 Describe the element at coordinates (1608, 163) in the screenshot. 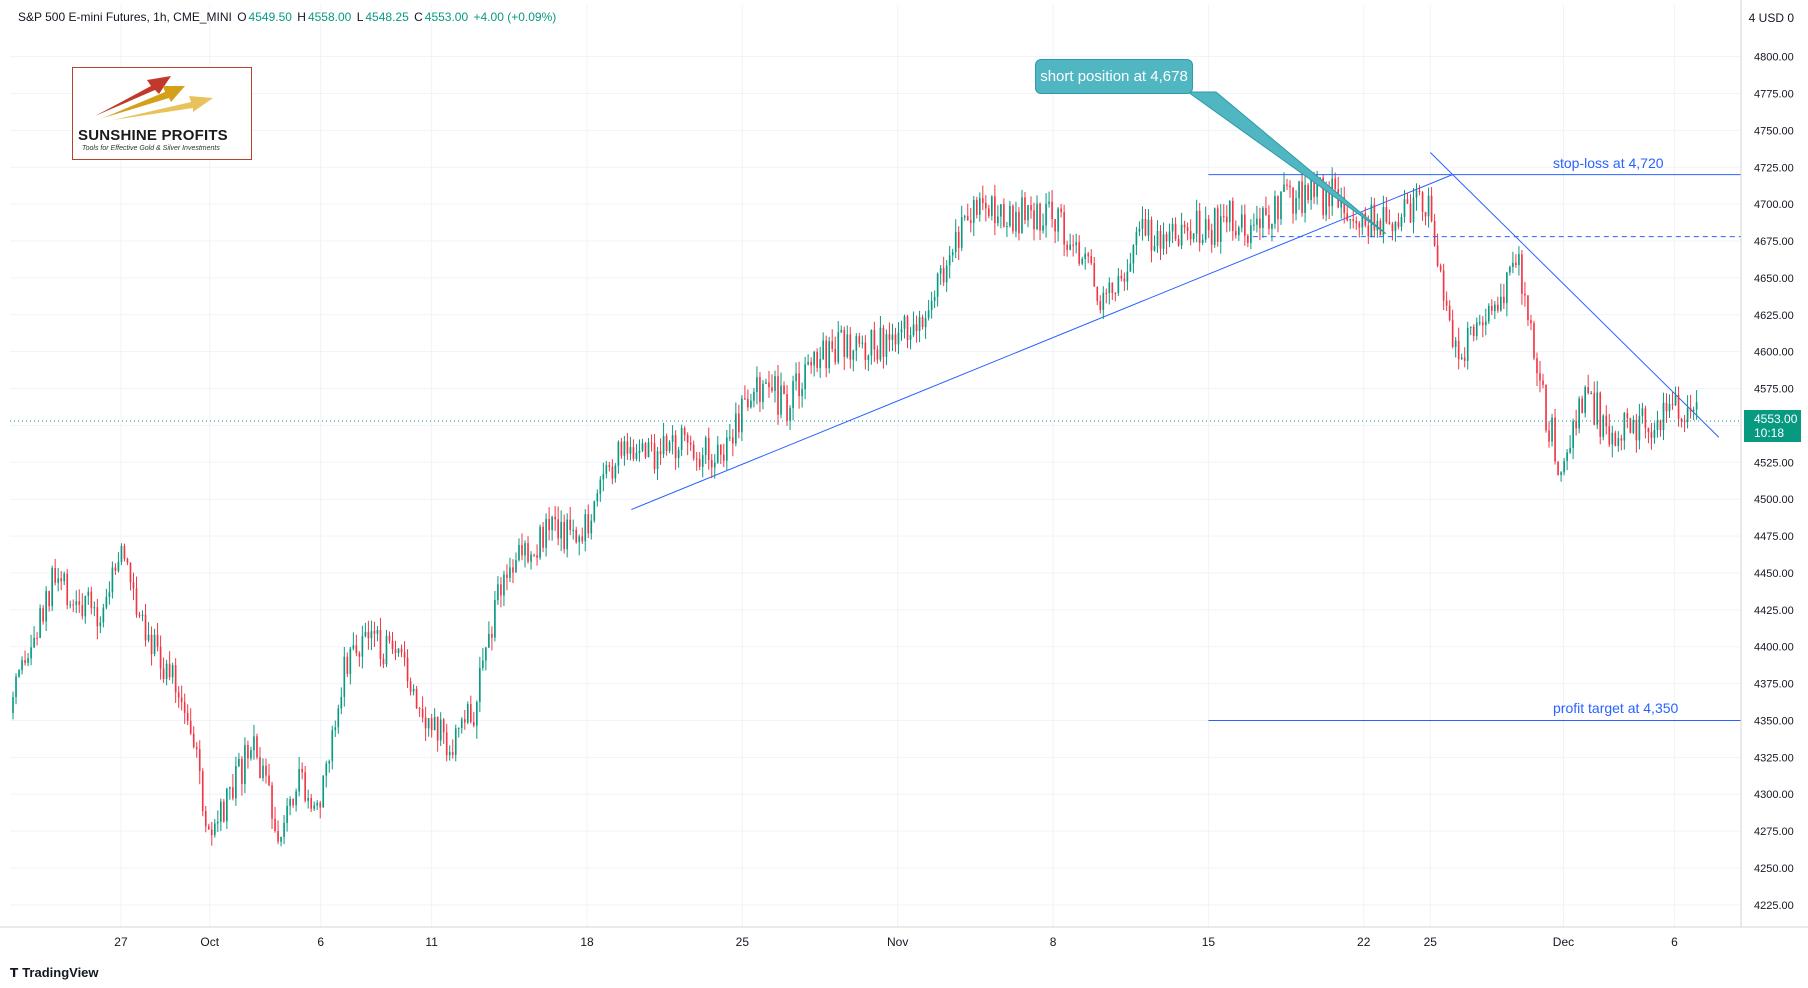

I see `stop-loss-label: stop-loss at 4,720` at that location.